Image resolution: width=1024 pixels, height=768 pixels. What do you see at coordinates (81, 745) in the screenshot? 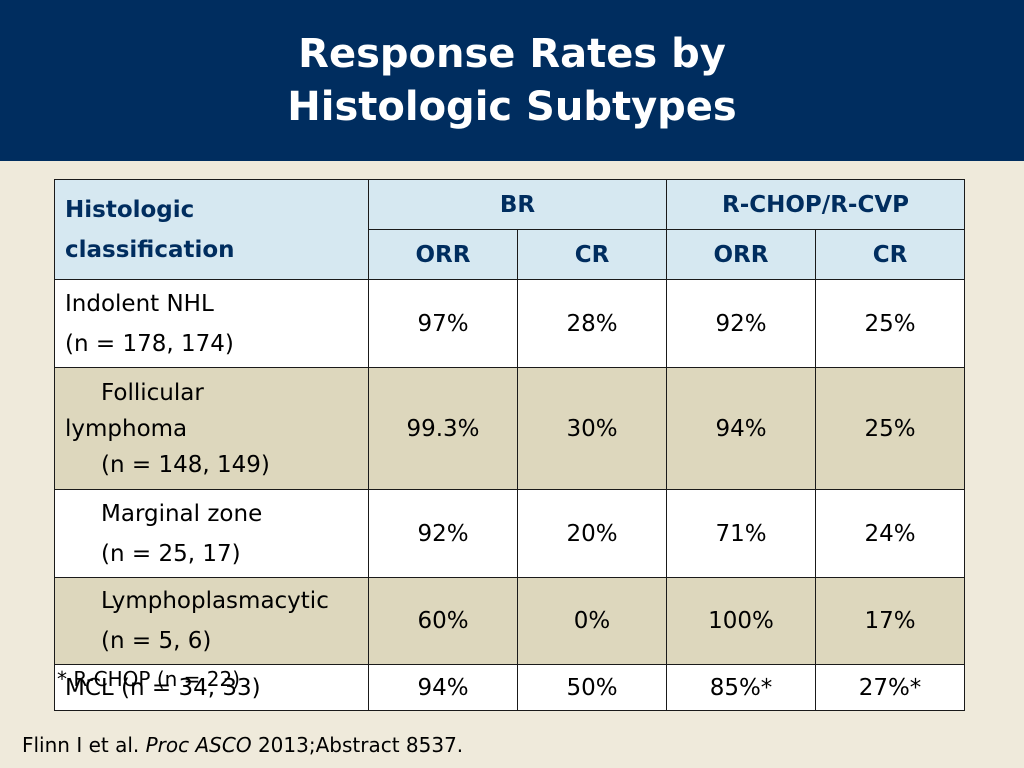
I see `citation-authors: Flinn I et al.` at bounding box center [81, 745].